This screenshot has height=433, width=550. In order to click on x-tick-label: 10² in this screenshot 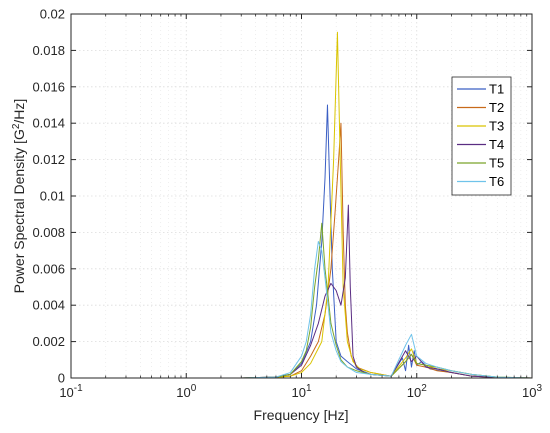, I will do `click(417, 391)`.